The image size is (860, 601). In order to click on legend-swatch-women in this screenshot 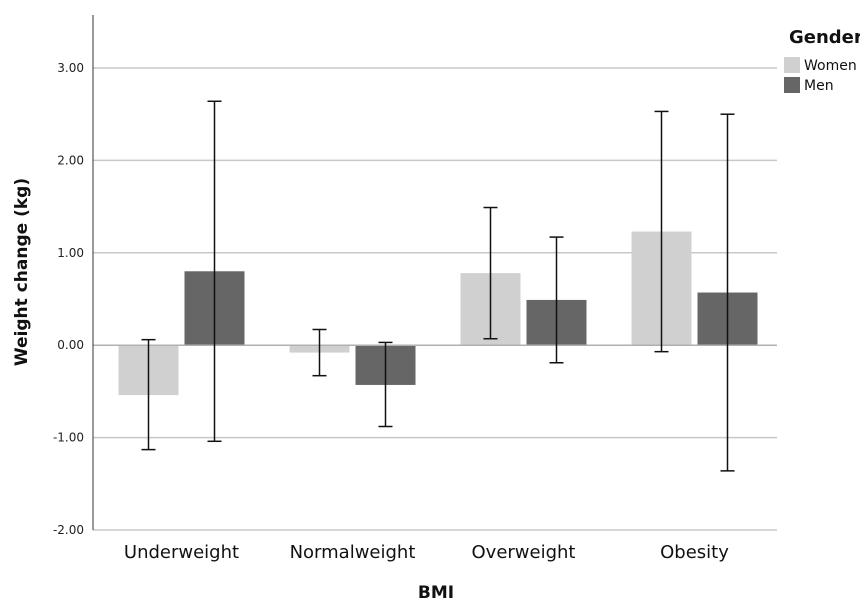, I will do `click(792, 65)`.